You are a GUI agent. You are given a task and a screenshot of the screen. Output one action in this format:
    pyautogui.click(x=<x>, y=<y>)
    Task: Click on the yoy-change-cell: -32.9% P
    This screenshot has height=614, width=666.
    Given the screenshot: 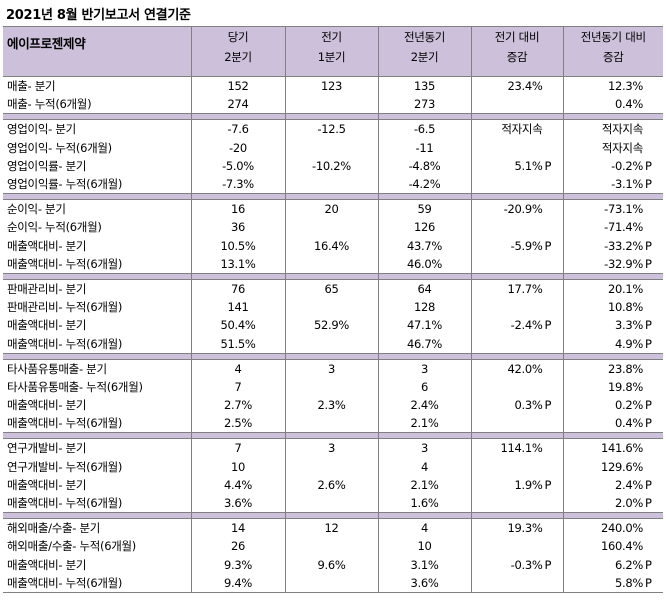 What is the action you would take?
    pyautogui.click(x=612, y=264)
    